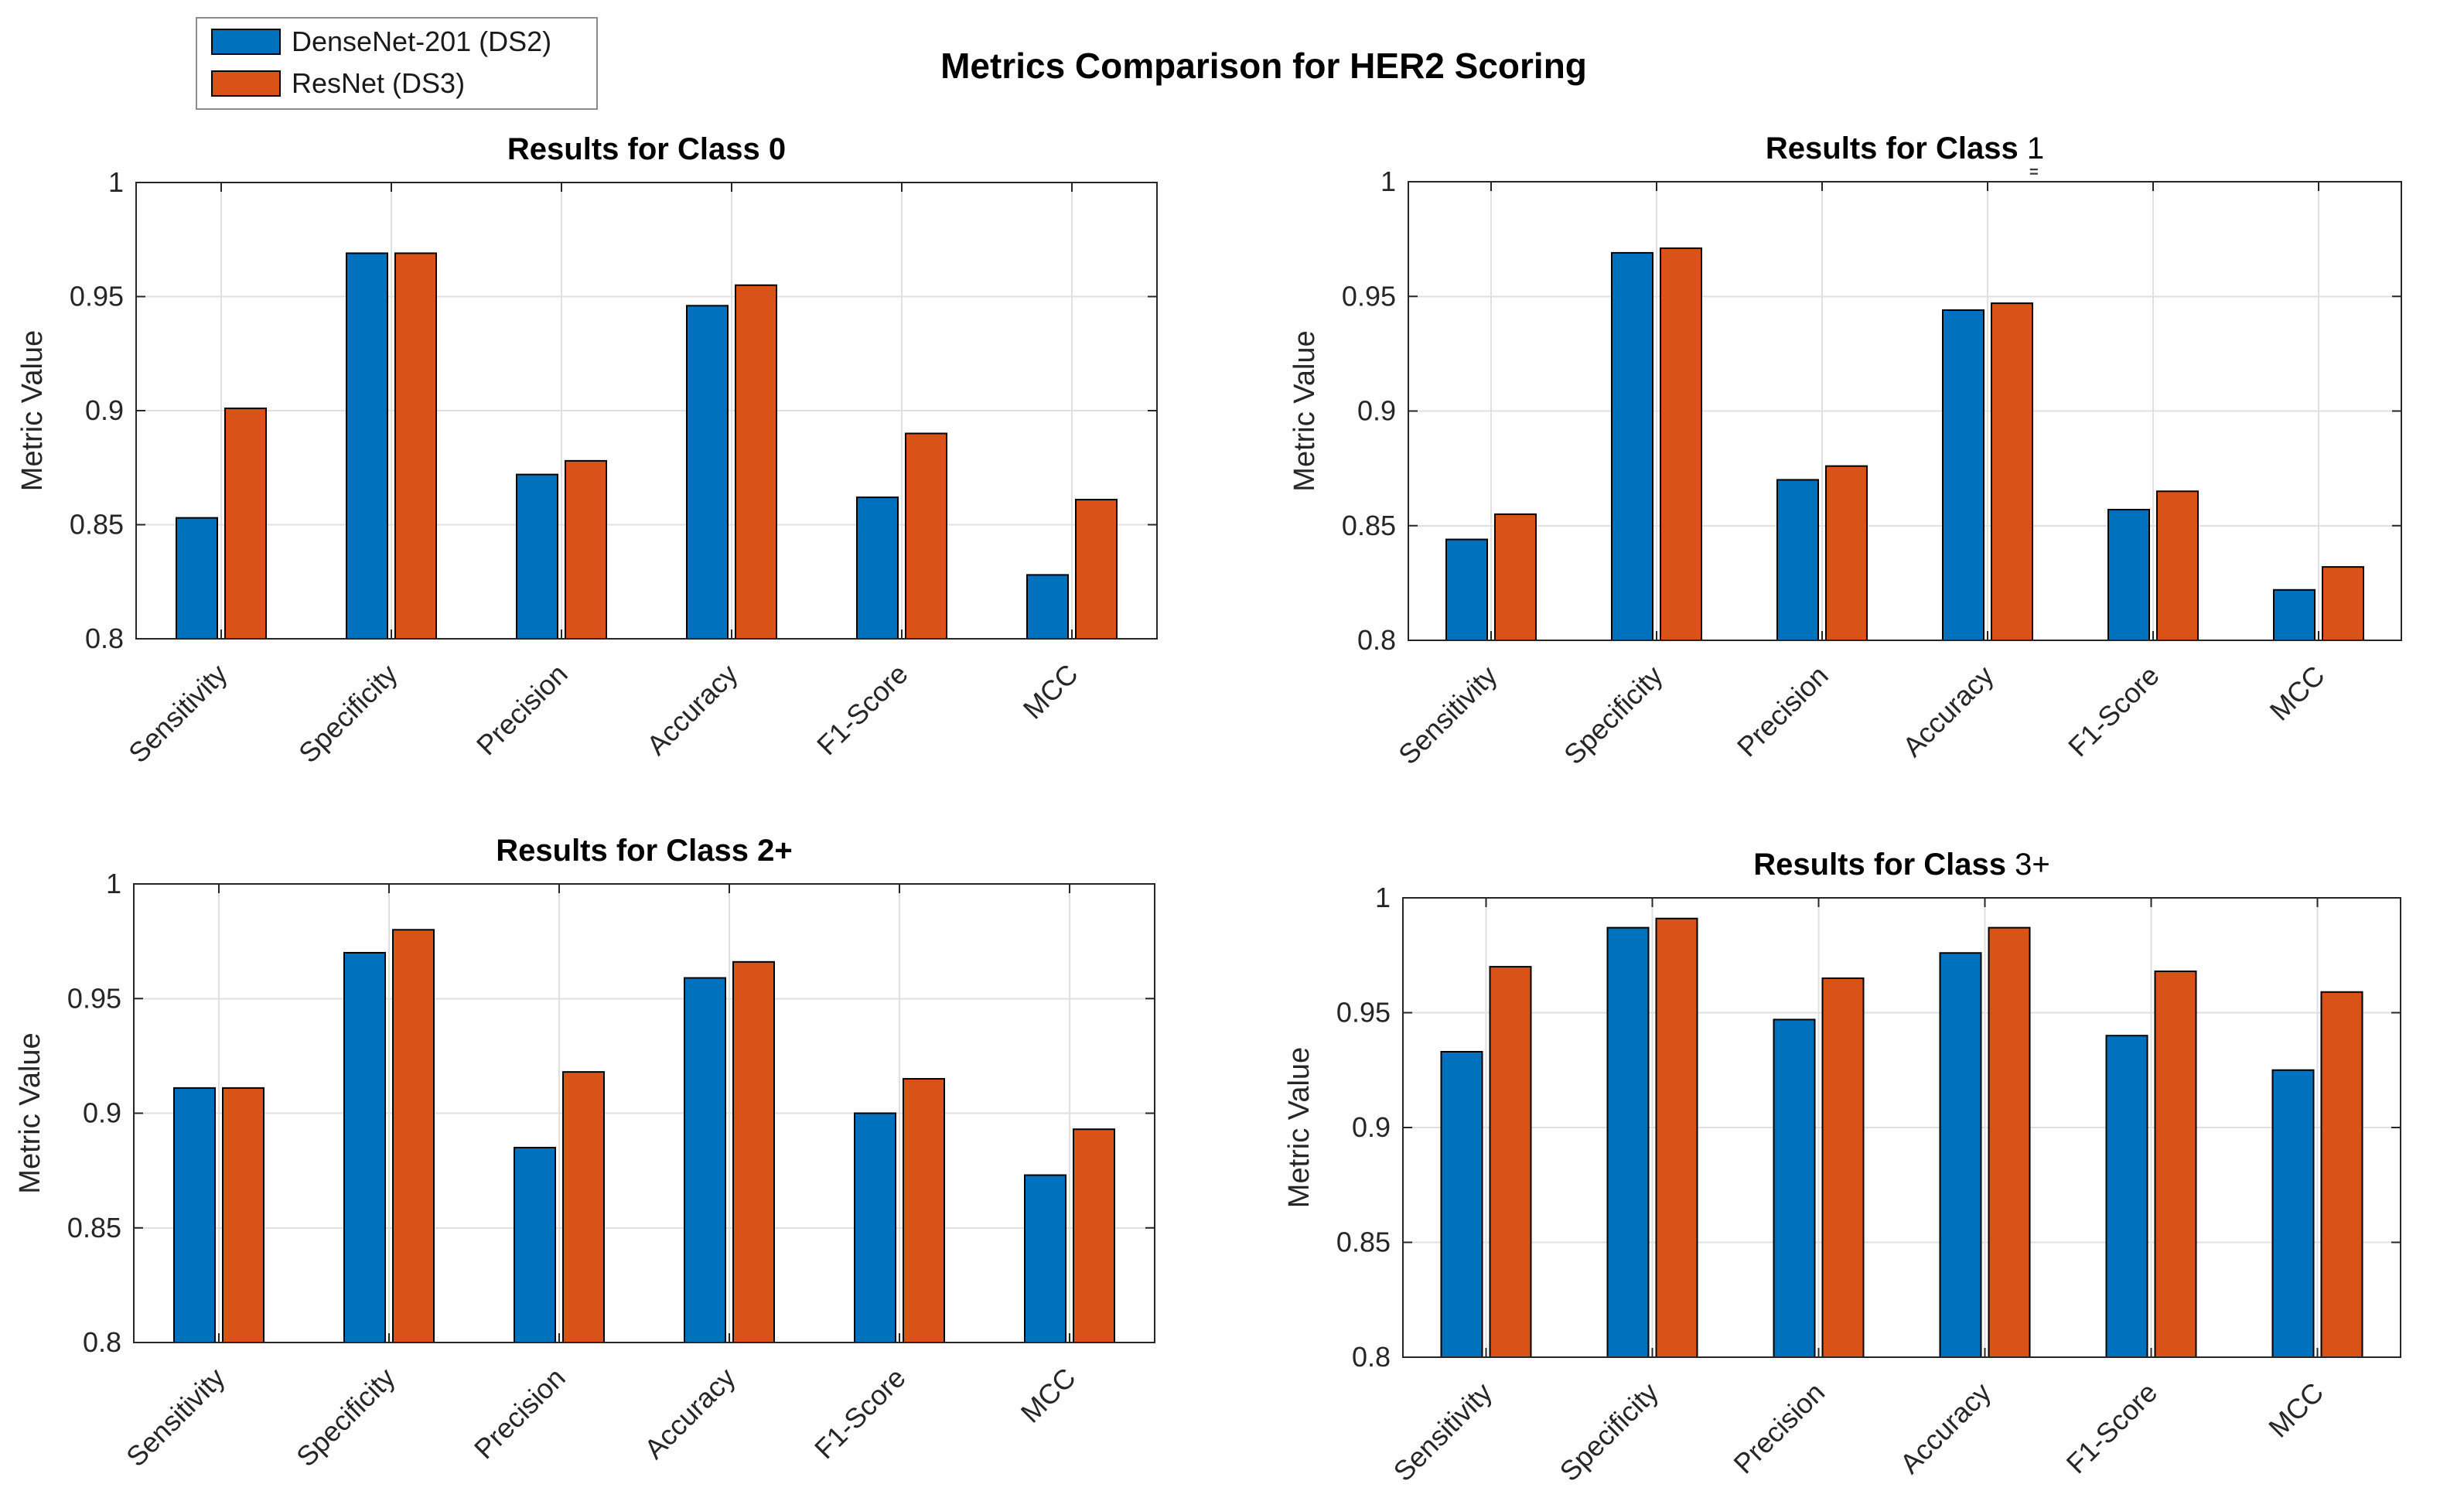 This screenshot has width=2464, height=1508. I want to click on subplot-title-class-1: Results for Class 1, so click(1905, 148).